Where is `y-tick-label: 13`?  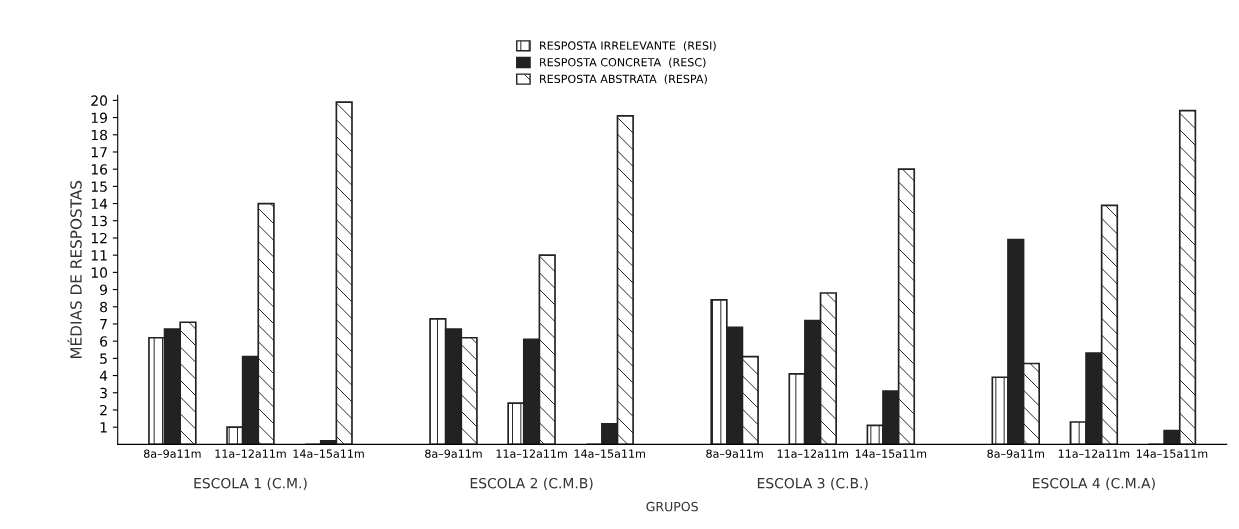 y-tick-label: 13 is located at coordinates (99, 221).